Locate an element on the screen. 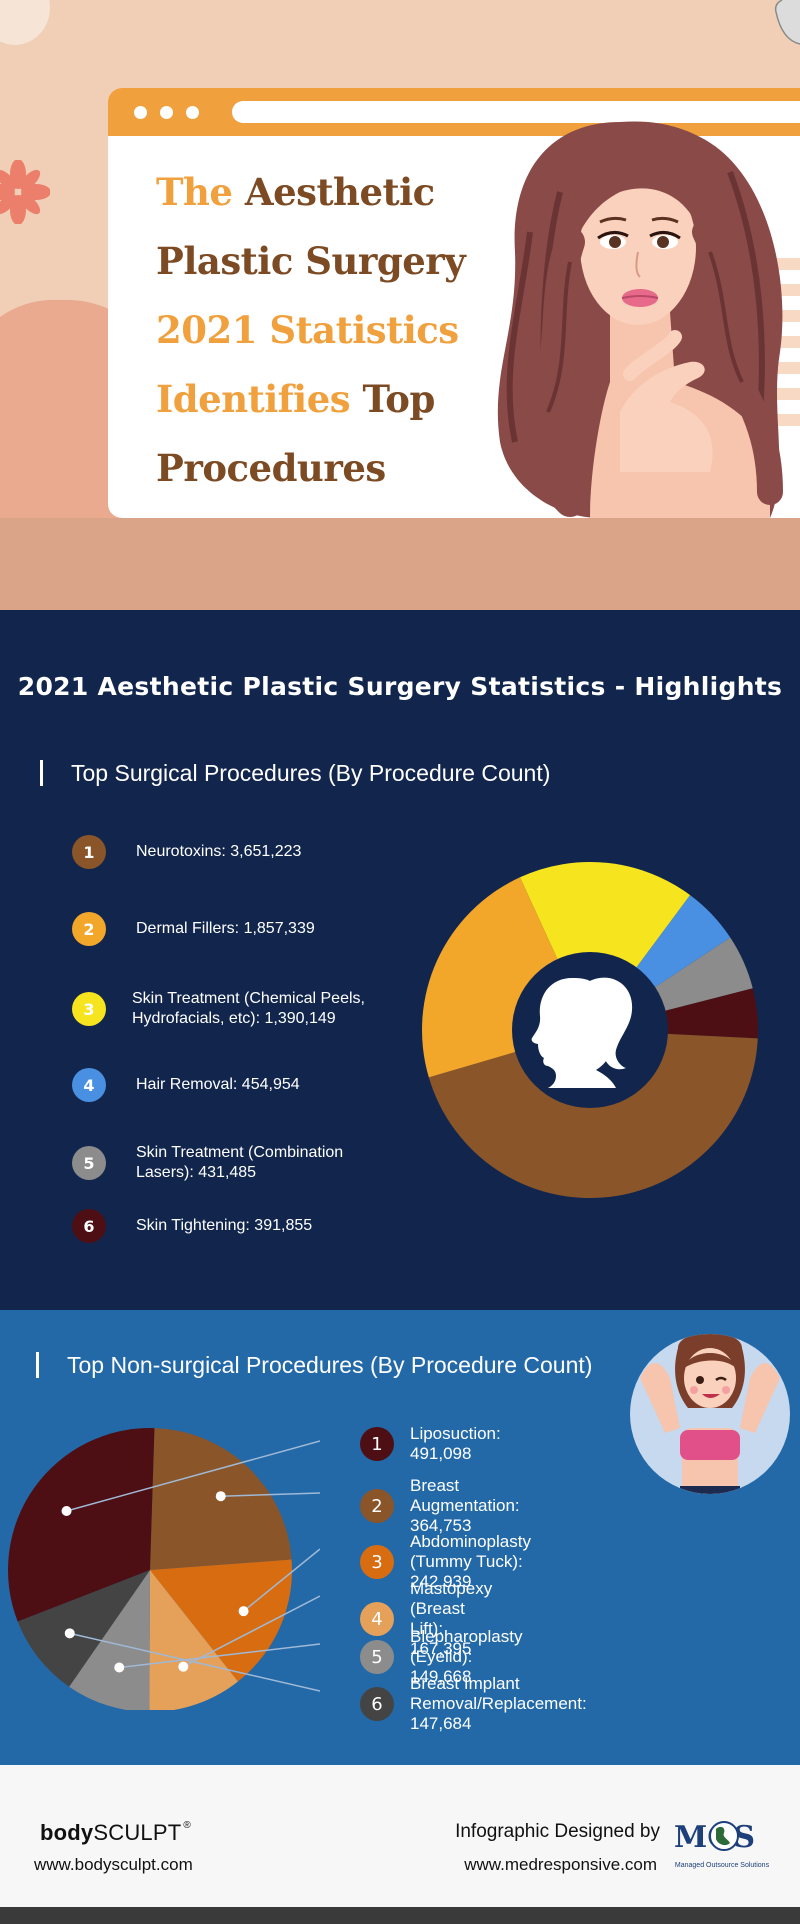  title-line: Plastic Surgery is located at coordinates (311, 261).